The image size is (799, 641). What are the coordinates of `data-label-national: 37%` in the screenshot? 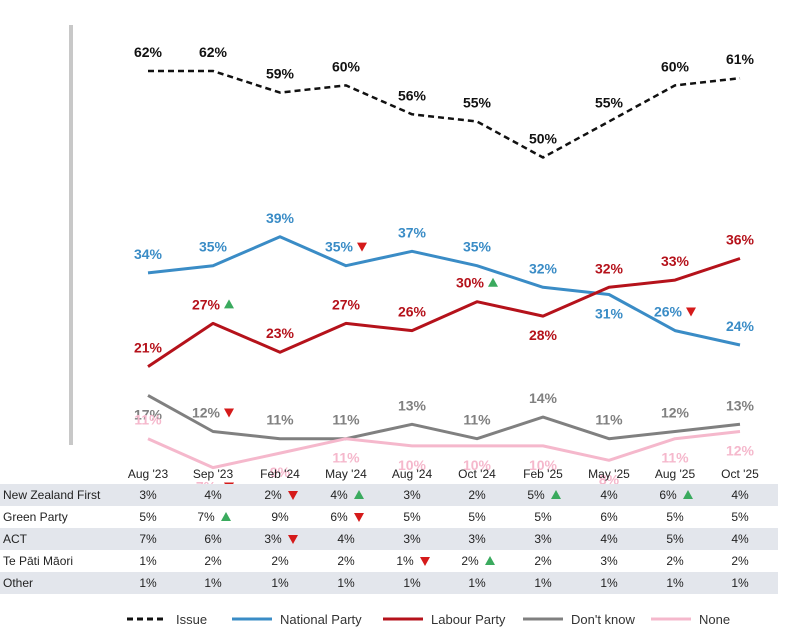 It's located at (412, 232).